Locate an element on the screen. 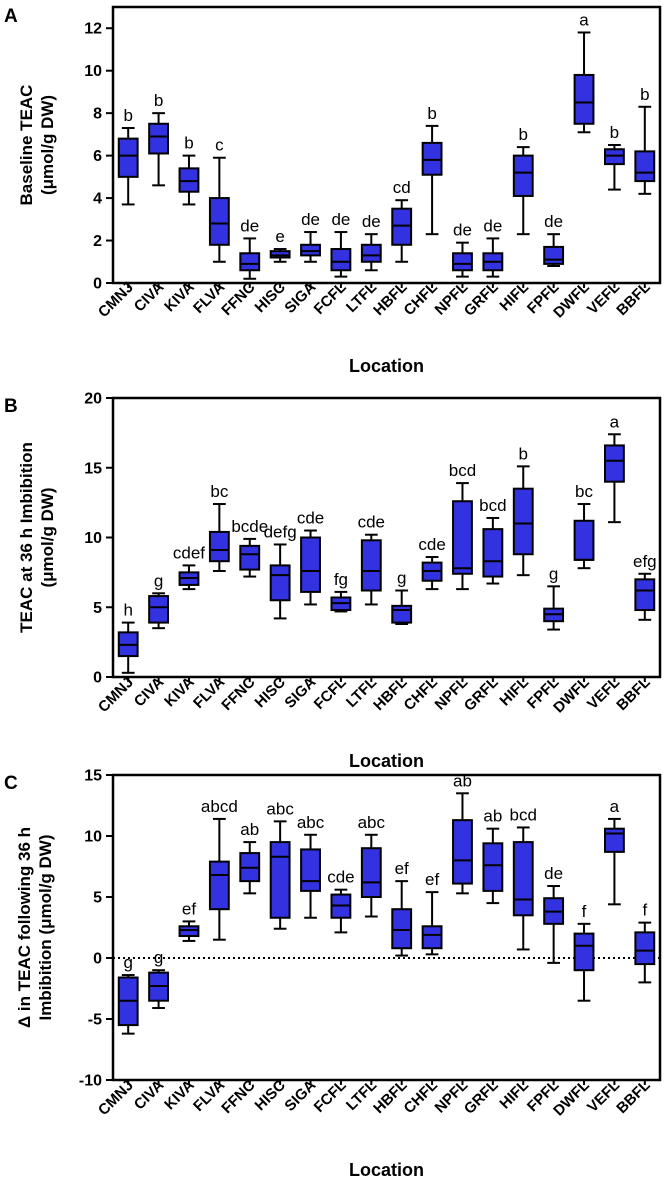 The height and width of the screenshot is (1189, 671). y-tick-label: -10 is located at coordinates (90, 1081).